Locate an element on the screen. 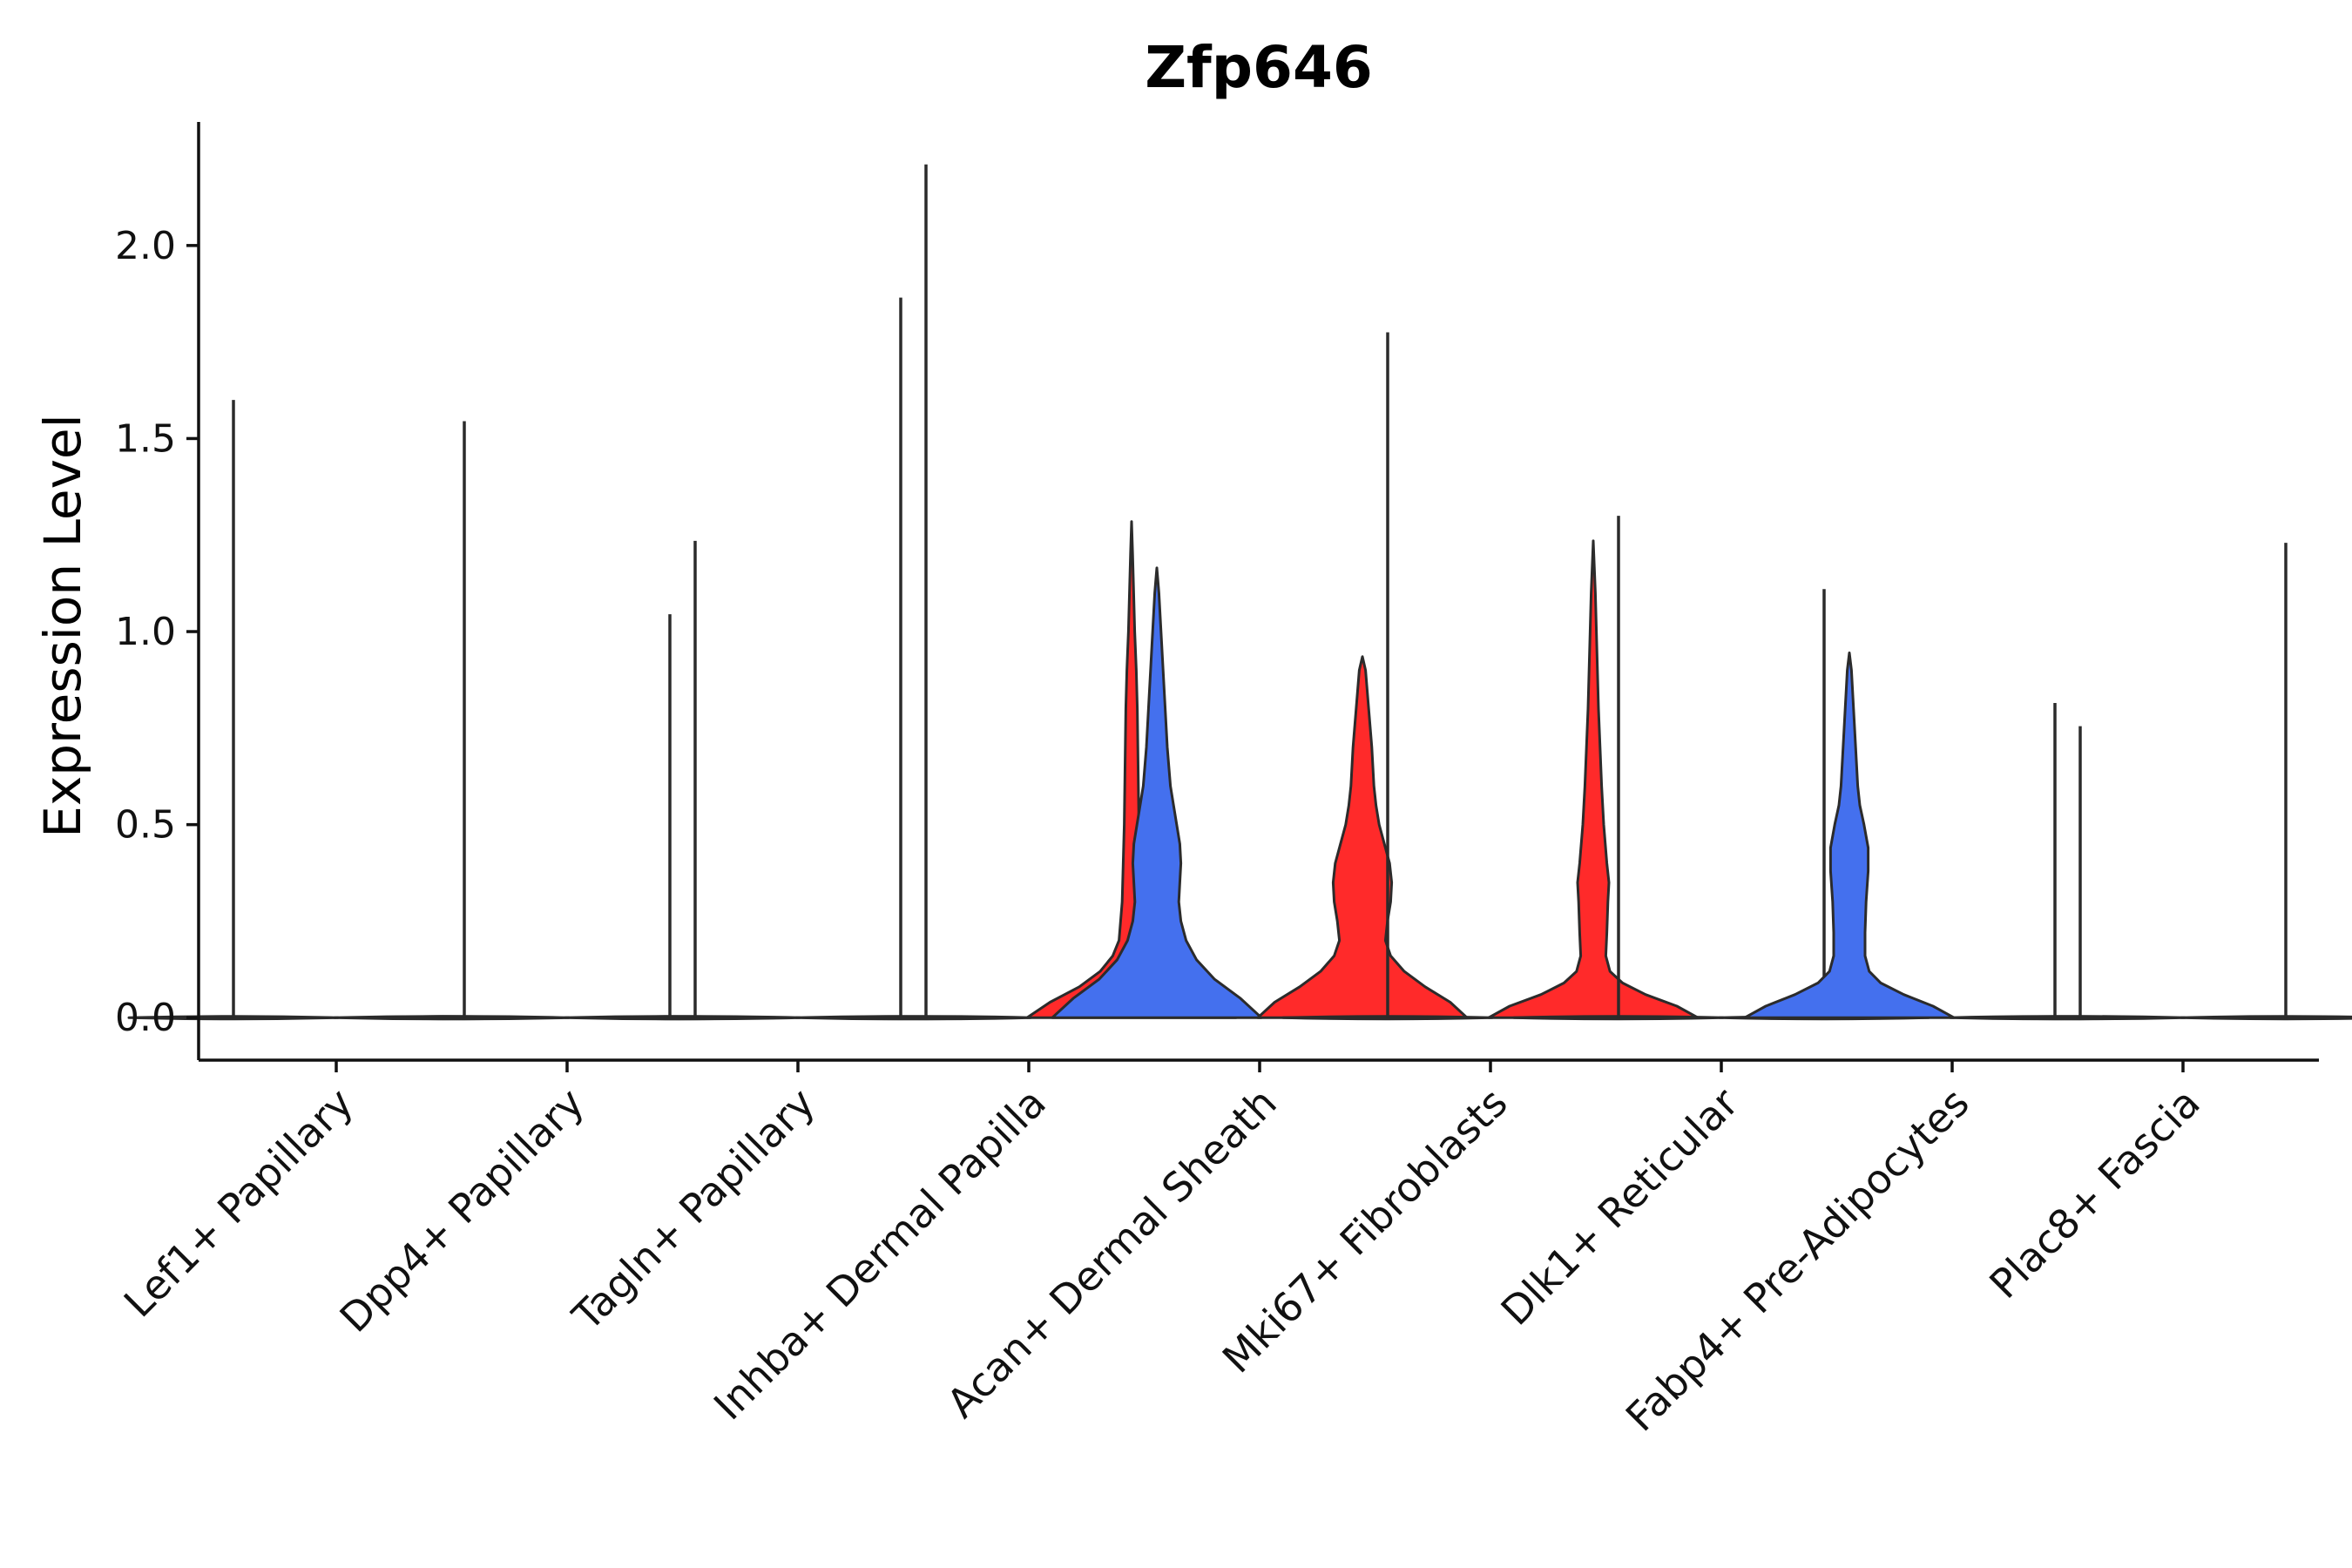  x-tick-label: Plac8+ Fascia is located at coordinates (2094, 1193).